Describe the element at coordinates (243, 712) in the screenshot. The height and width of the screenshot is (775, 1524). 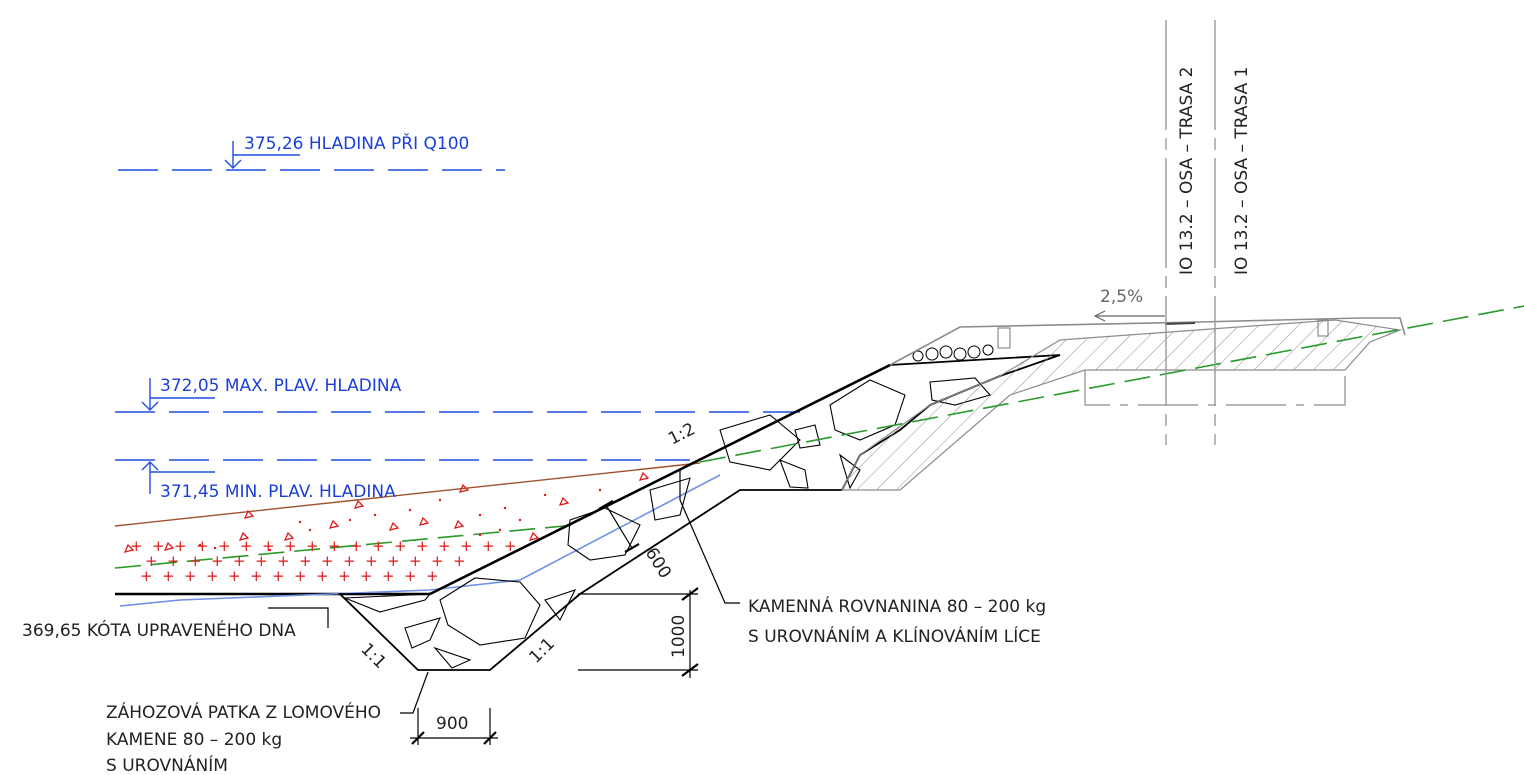
I see `toe-note-line1: ZÁHOZOVÁ PATKA Z LOMOVÉHO` at that location.